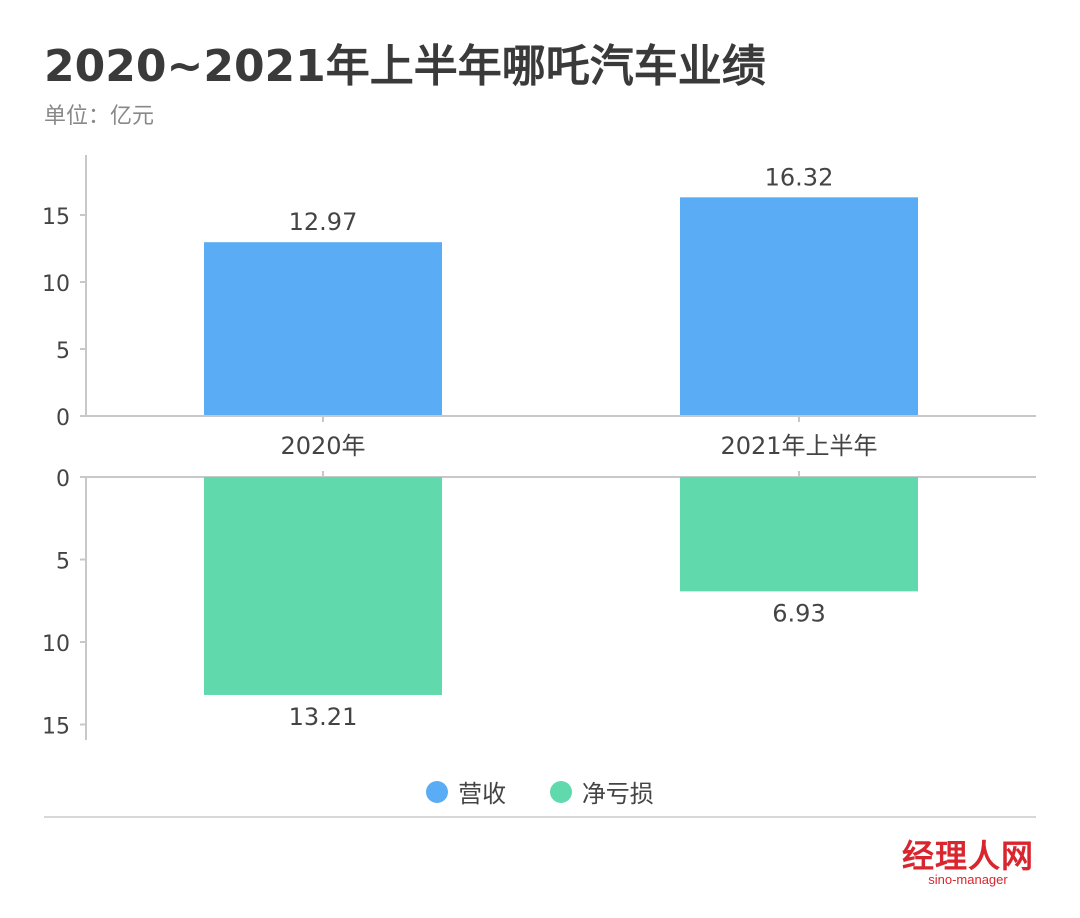 The width and height of the screenshot is (1080, 918). I want to click on top-y-tick-label: 0, so click(63, 418).